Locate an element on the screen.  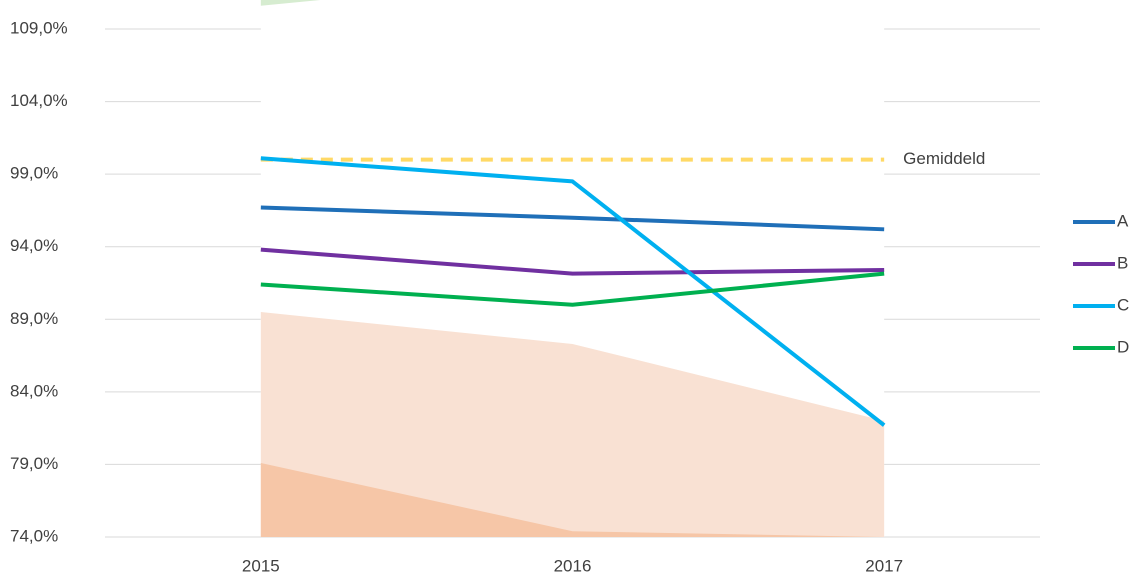
y-tick-label: 74,0% is located at coordinates (34, 535).